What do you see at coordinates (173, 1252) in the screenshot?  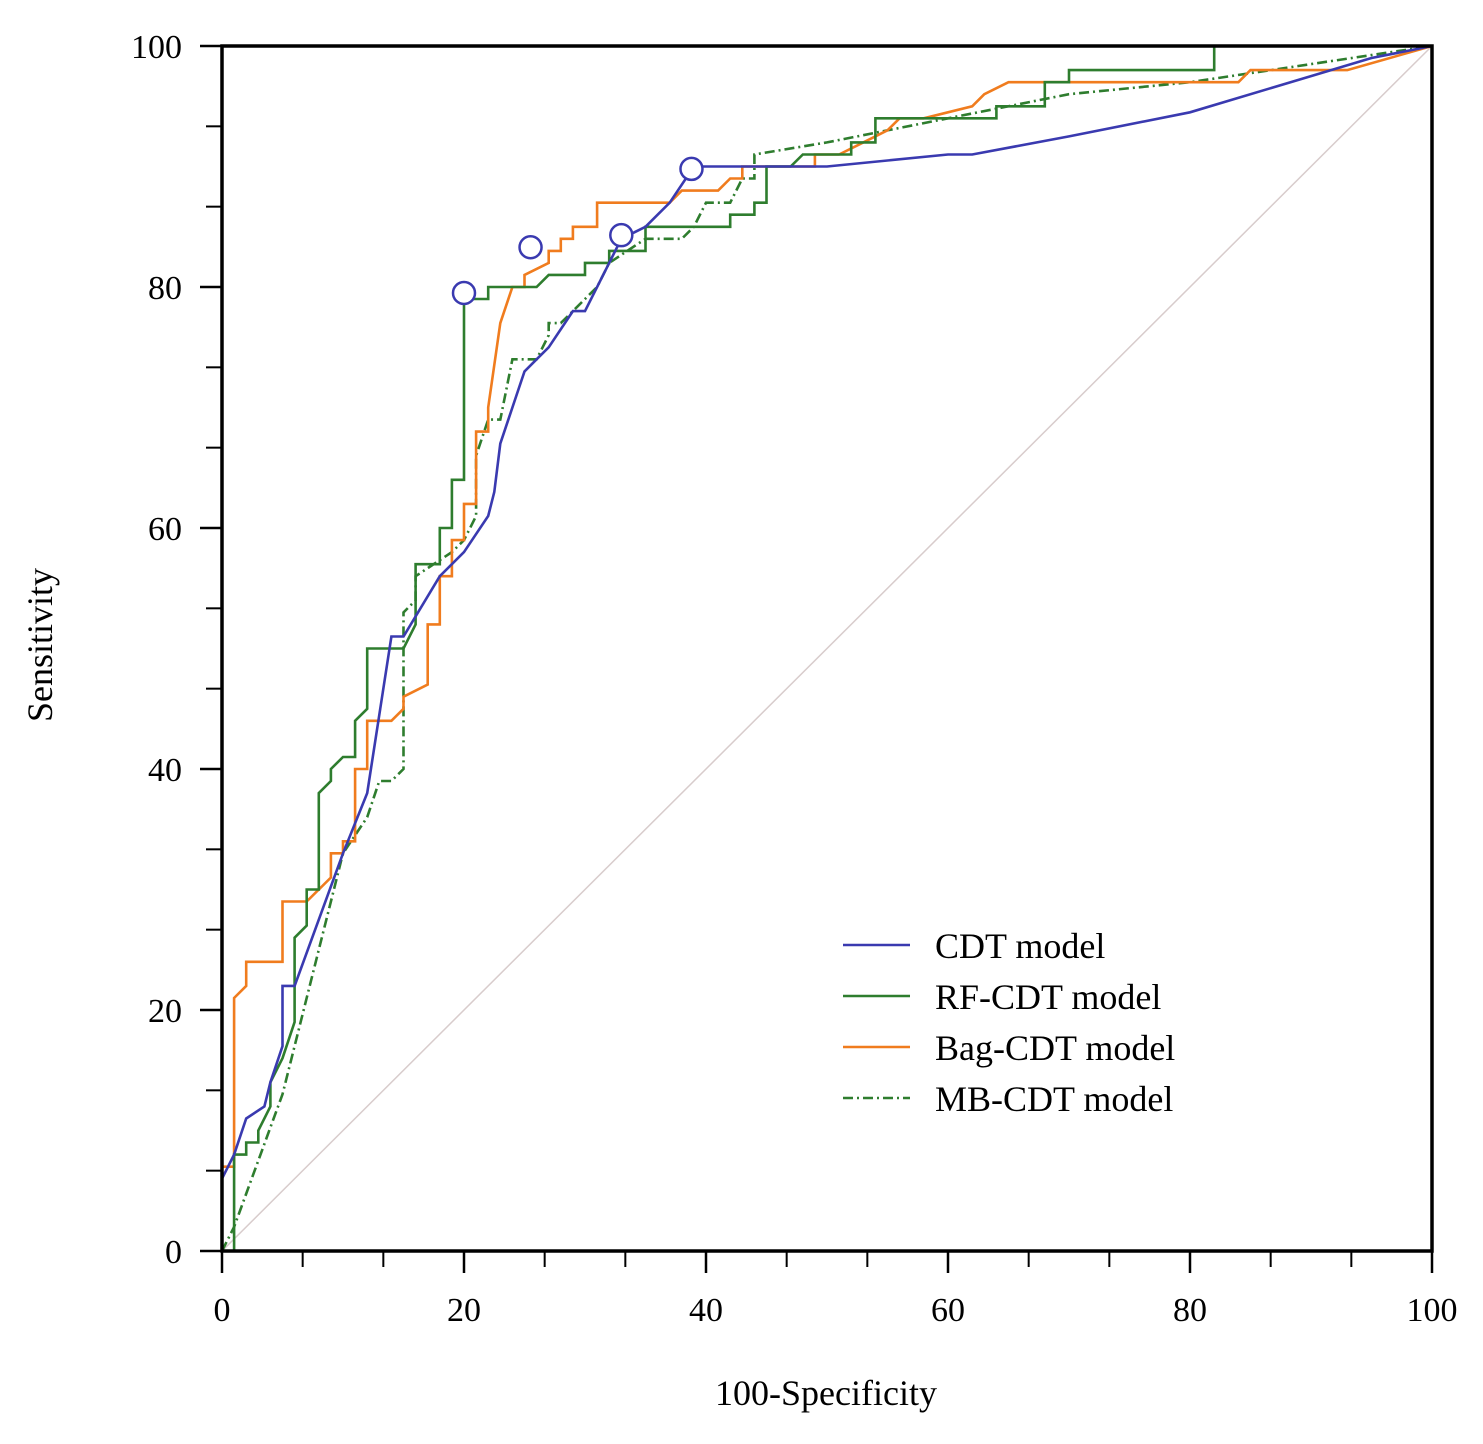 I see `y-tick-label: 0` at bounding box center [173, 1252].